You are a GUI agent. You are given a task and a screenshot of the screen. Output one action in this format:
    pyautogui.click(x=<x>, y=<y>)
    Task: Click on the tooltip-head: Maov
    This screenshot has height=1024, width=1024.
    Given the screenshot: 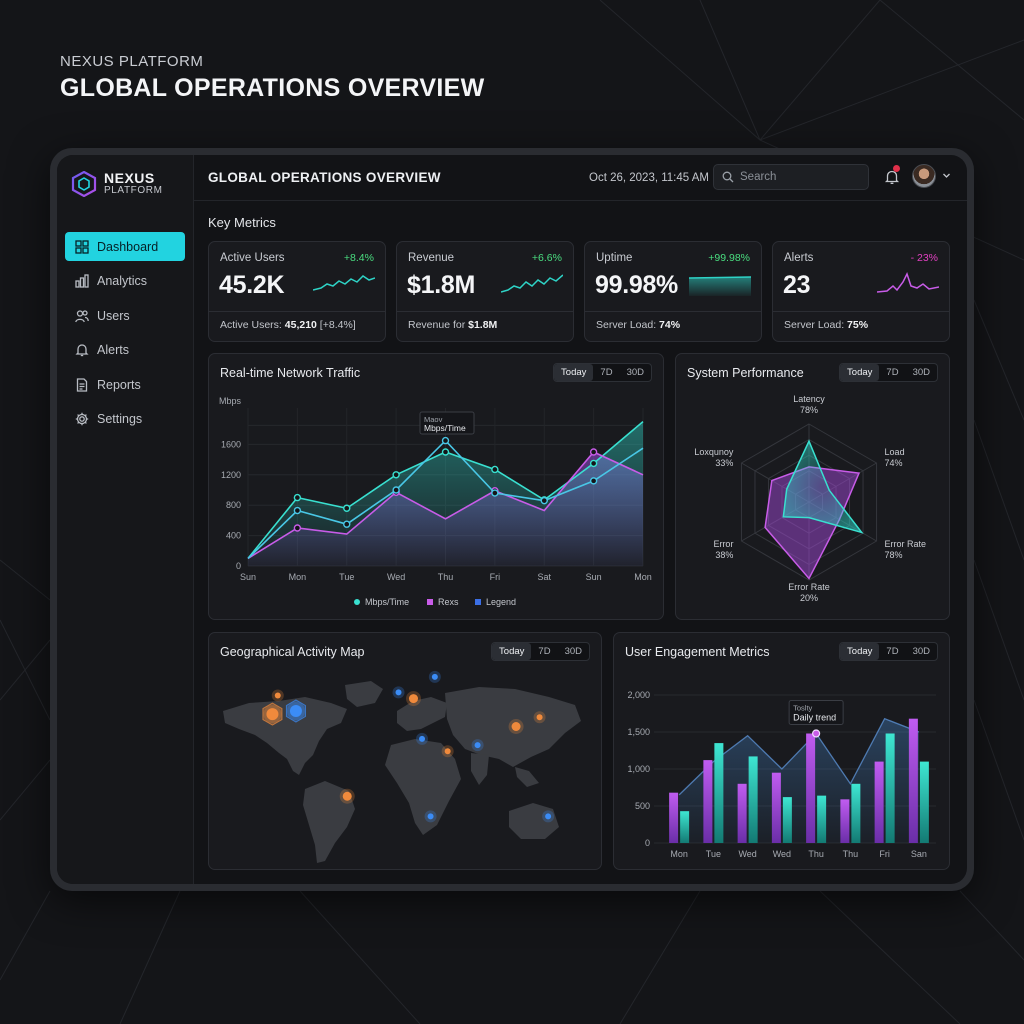 What is the action you would take?
    pyautogui.click(x=433, y=419)
    